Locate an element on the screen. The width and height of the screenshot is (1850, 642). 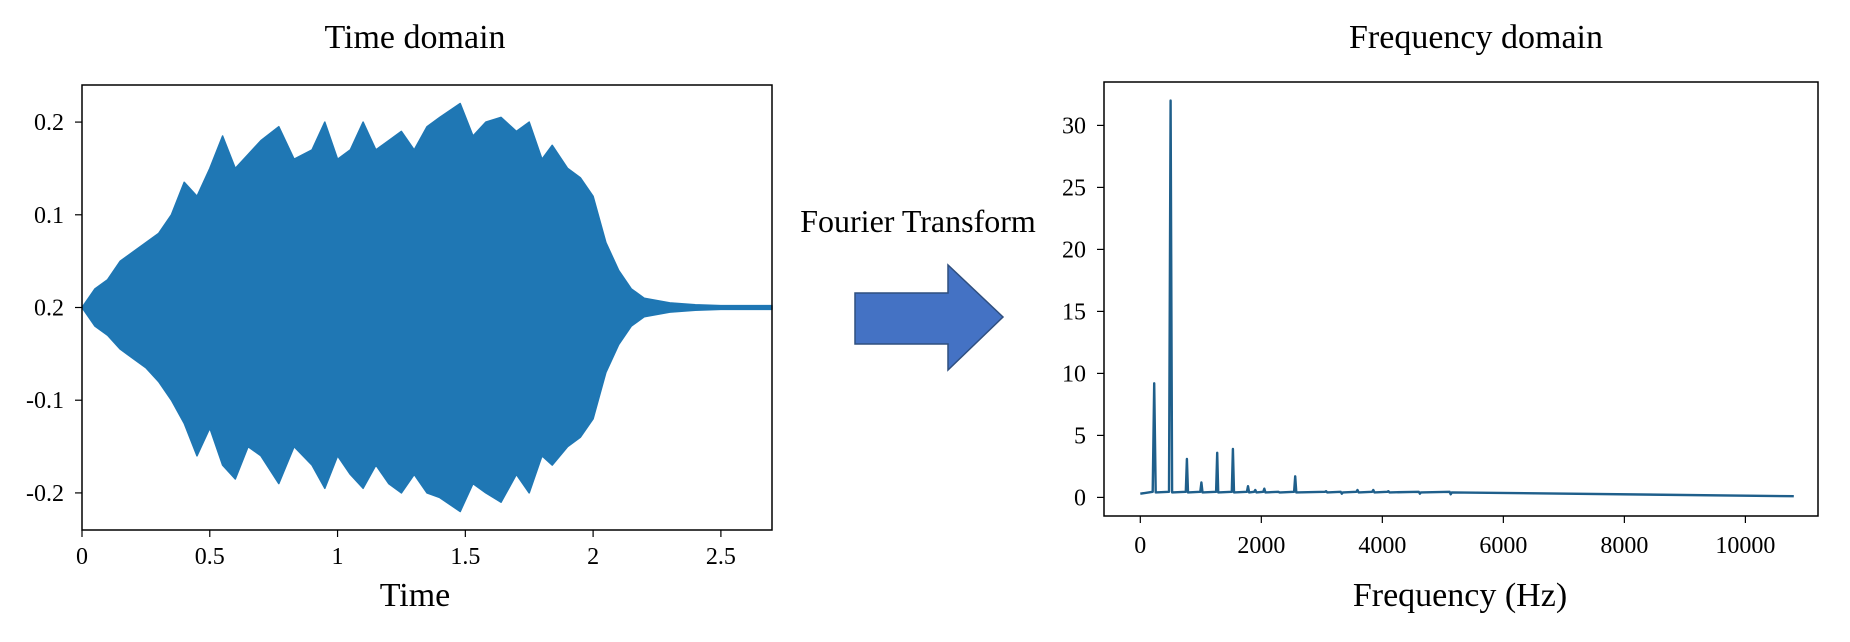
time-y-axis: 0.2 0.1 0.2 -0.1 -0.2 is located at coordinates (54, 308).